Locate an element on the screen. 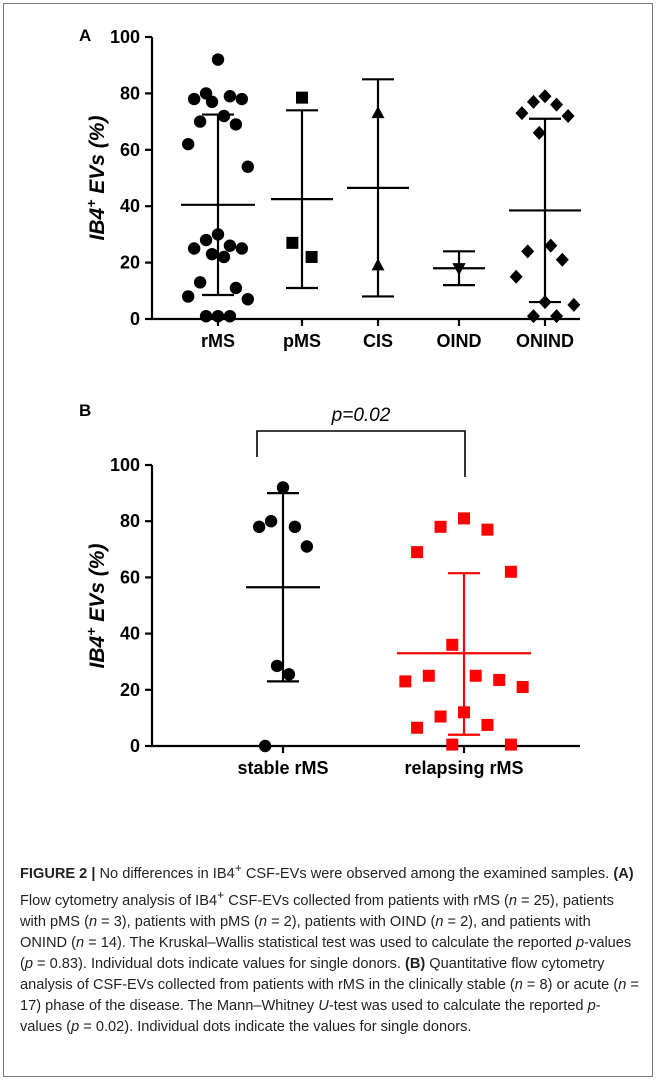  x-tick-label: rMS is located at coordinates (218, 341).